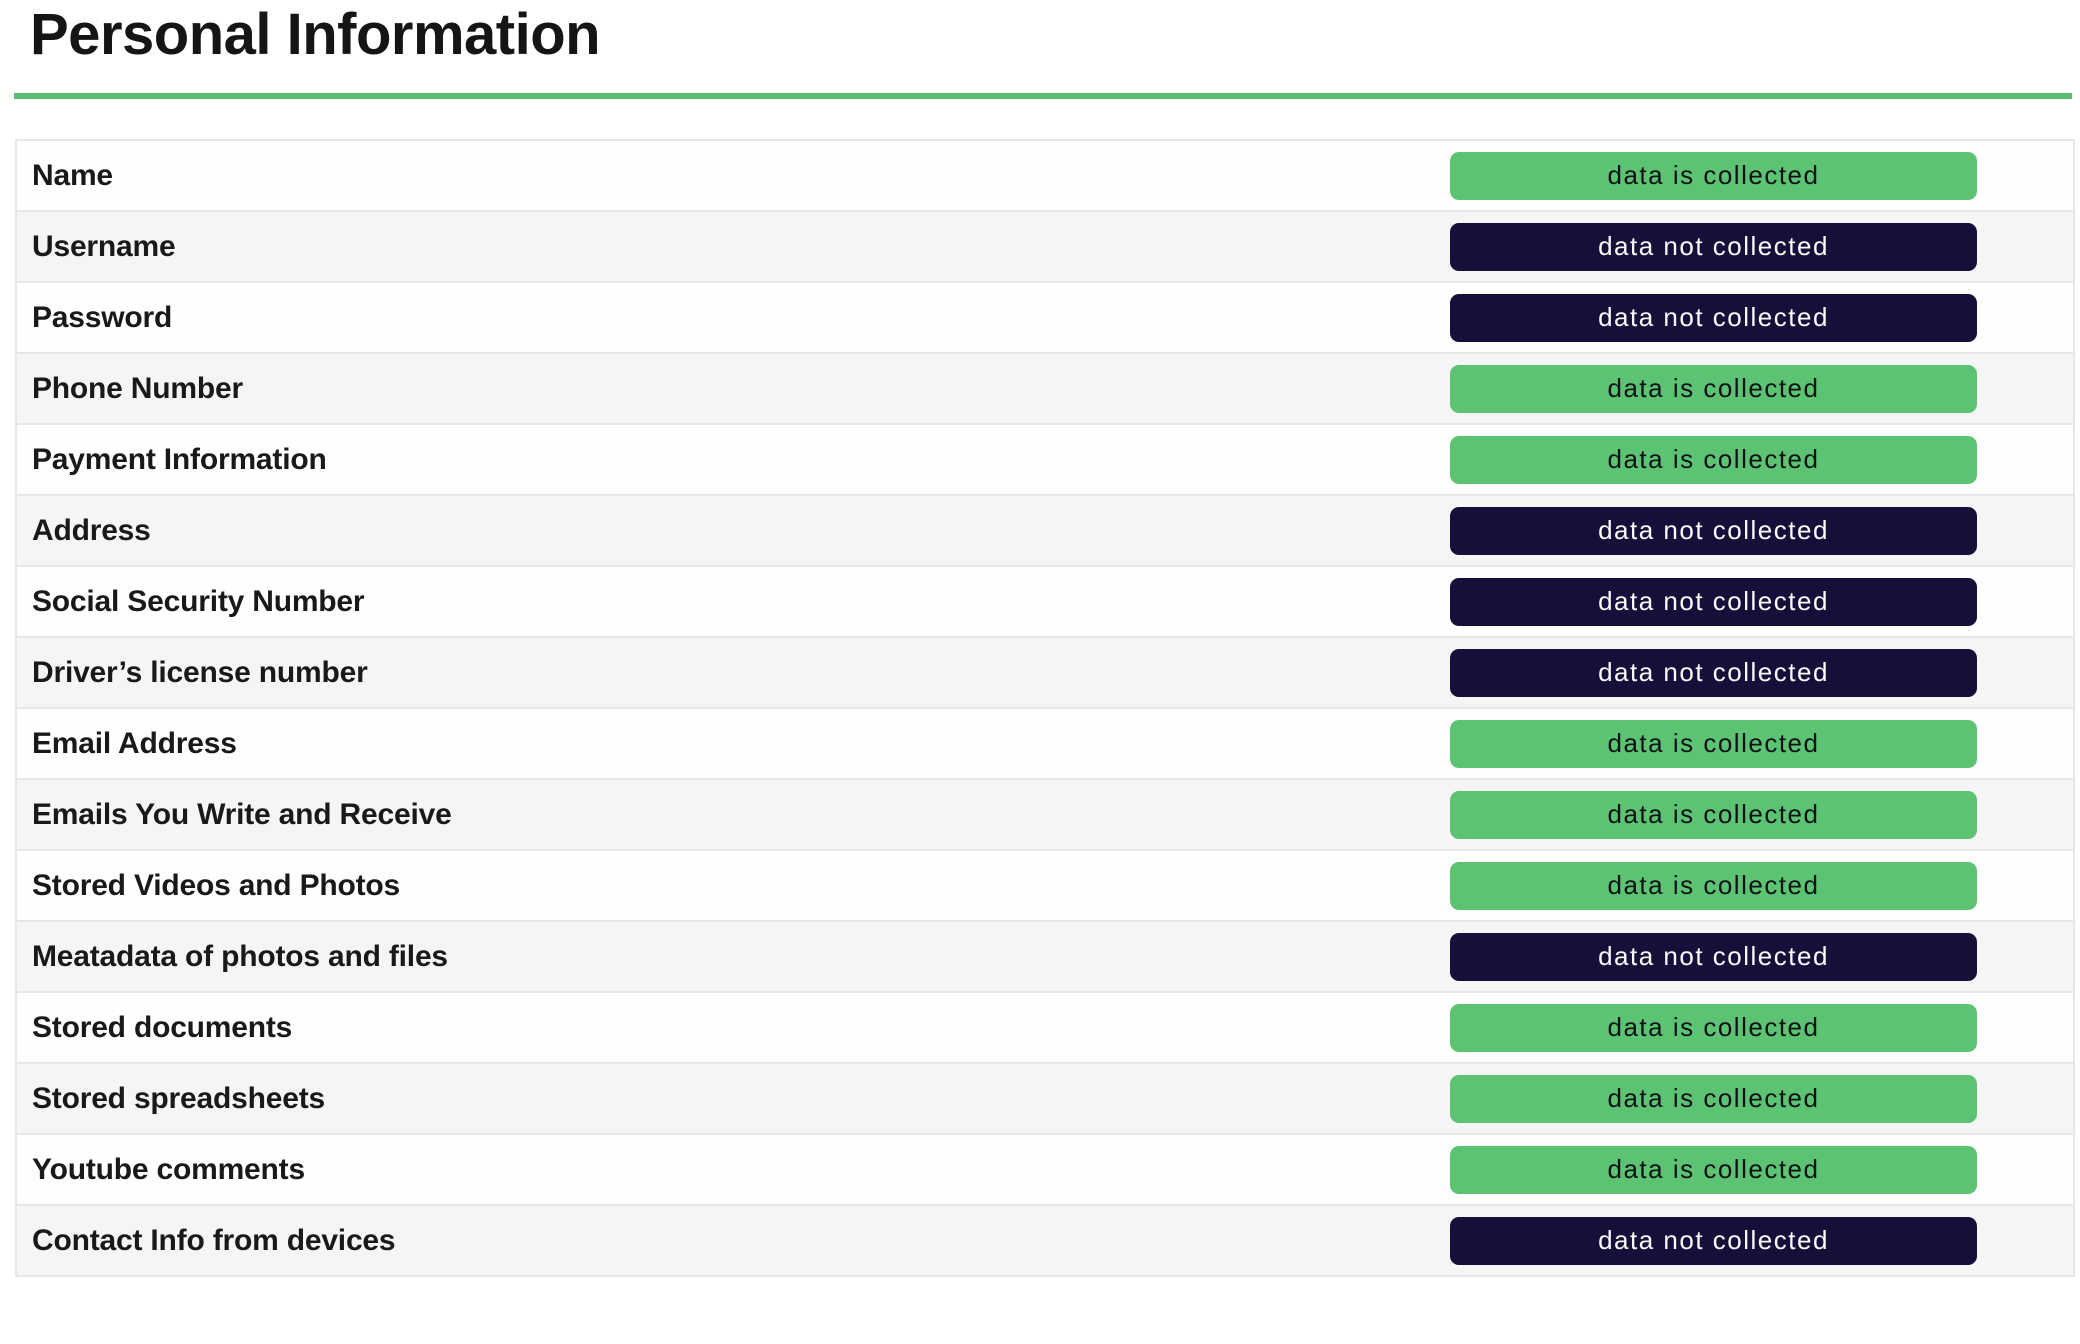 This screenshot has width=2080, height=1344. What do you see at coordinates (137, 388) in the screenshot?
I see `data-type-label: Phone Number` at bounding box center [137, 388].